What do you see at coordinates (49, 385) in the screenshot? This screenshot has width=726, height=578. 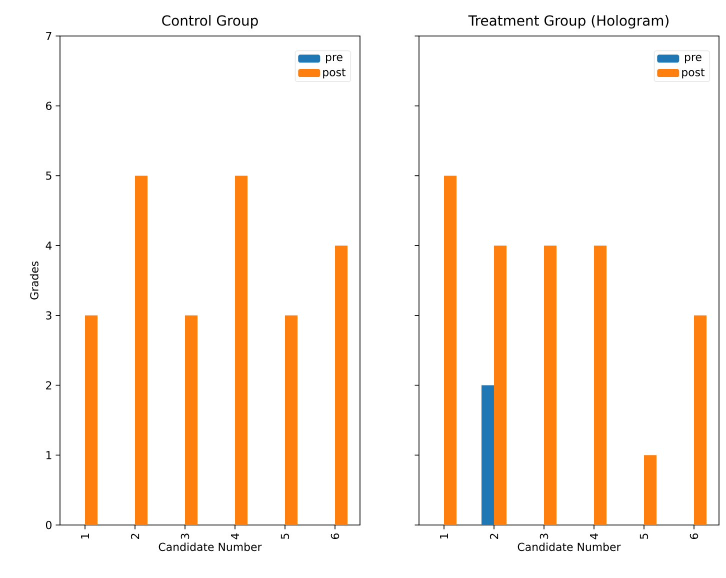 I see `y-tick-label: 2` at bounding box center [49, 385].